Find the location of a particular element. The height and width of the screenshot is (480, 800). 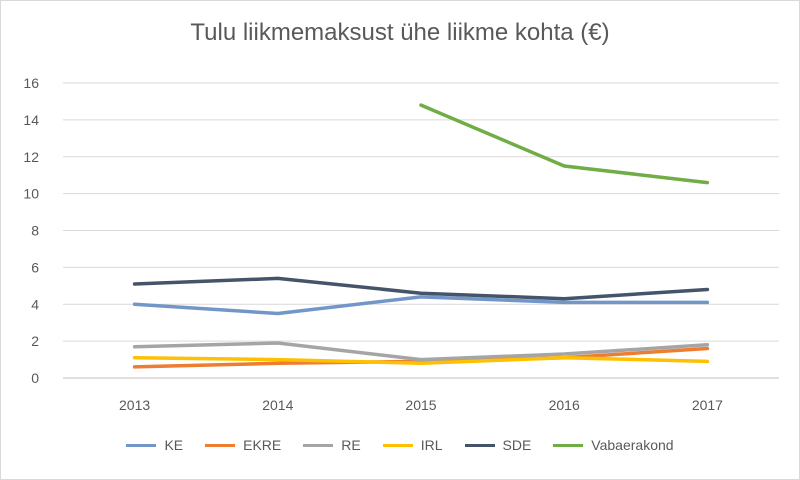

legend-item-irl: IRL is located at coordinates (412, 445).